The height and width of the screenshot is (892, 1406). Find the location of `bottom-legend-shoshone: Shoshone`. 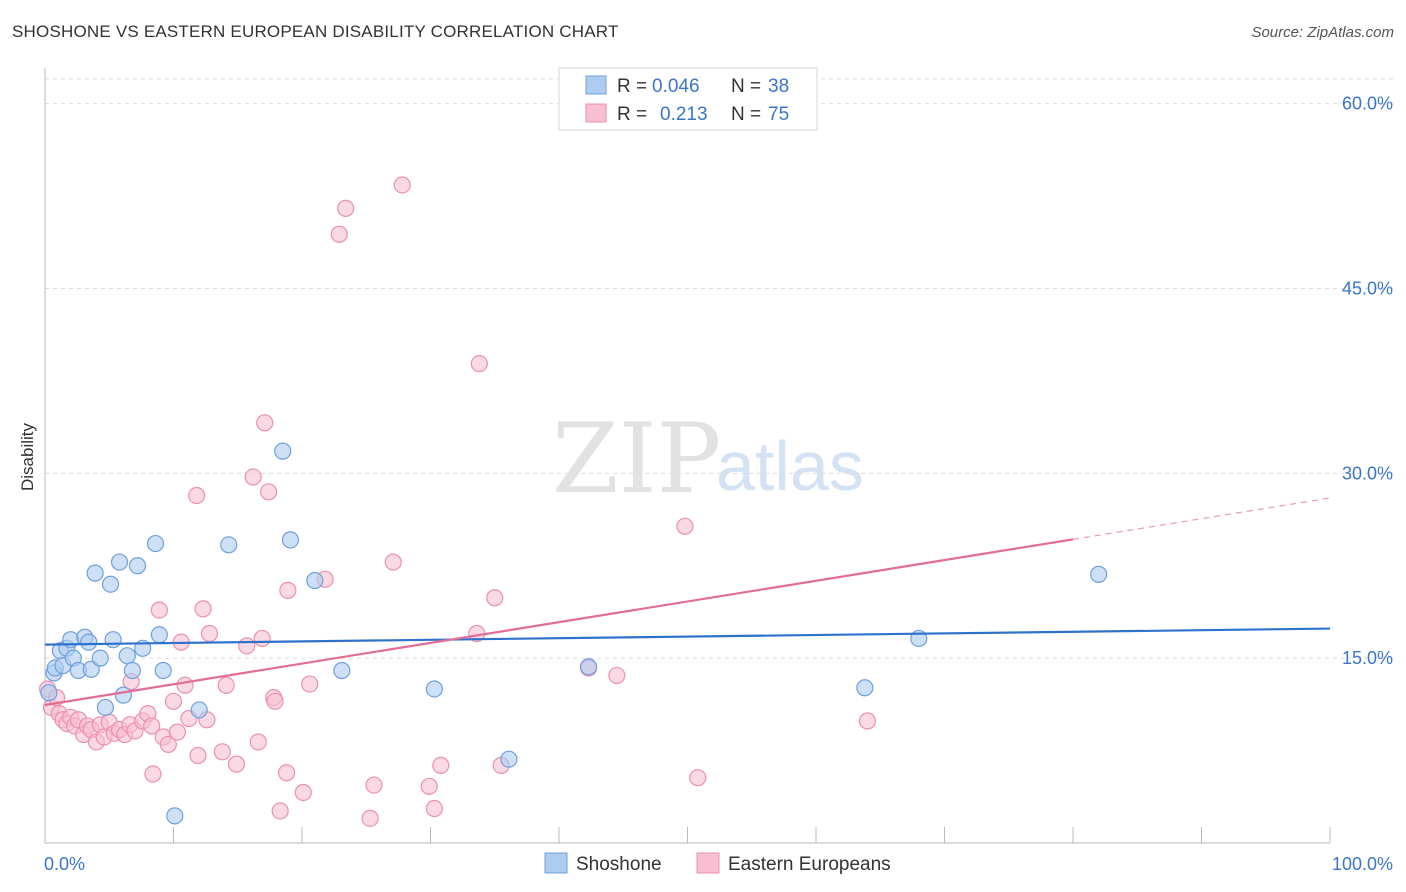

bottom-legend-shoshone: Shoshone is located at coordinates (619, 864).